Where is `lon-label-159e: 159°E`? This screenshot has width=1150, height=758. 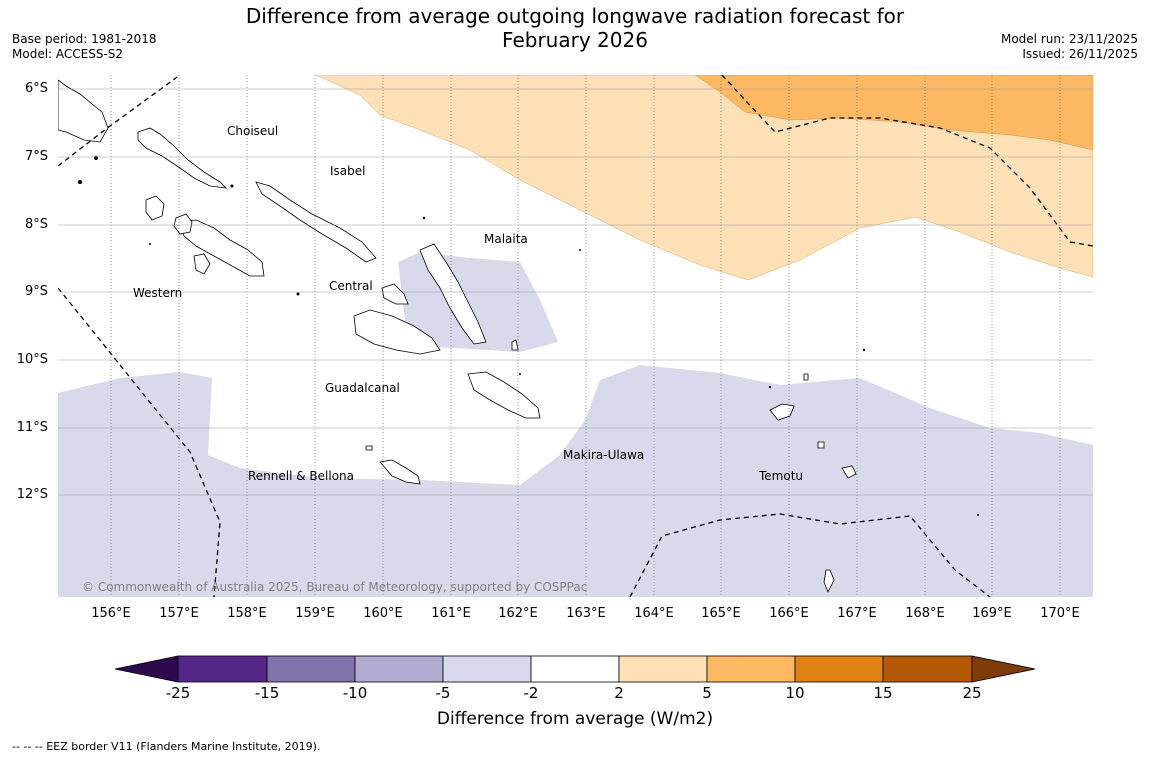
lon-label-159e: 159°E is located at coordinates (315, 613).